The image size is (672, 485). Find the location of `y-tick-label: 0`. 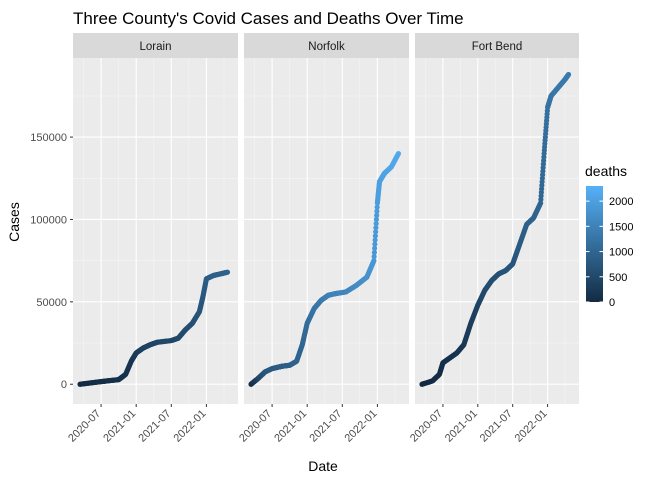

y-tick-label: 0 is located at coordinates (64, 385).